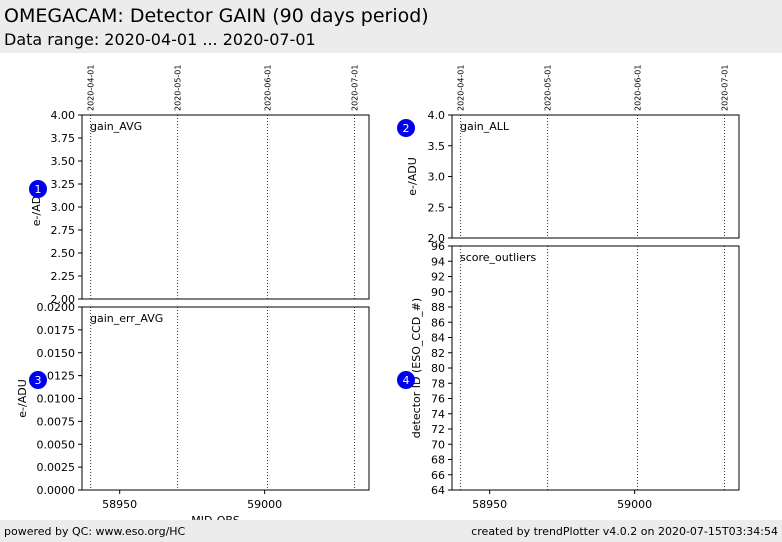  I want to click on page-title: OMEGACAM: Detector GAIN (90 days period), so click(216, 16).